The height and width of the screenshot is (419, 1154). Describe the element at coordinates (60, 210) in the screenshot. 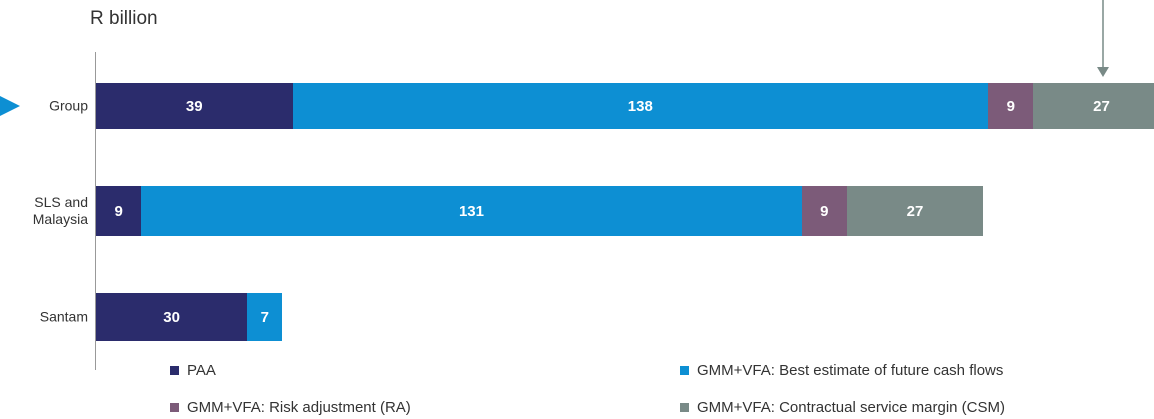

I see `y-tick-label: SLS and Malaysia` at that location.